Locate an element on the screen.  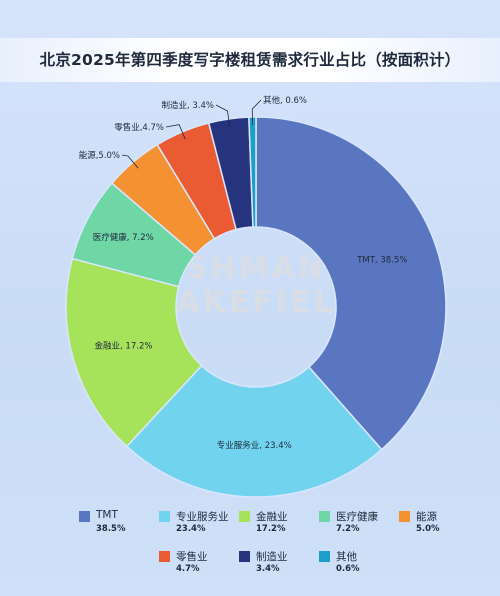
legend-name: 其他 is located at coordinates (346, 557).